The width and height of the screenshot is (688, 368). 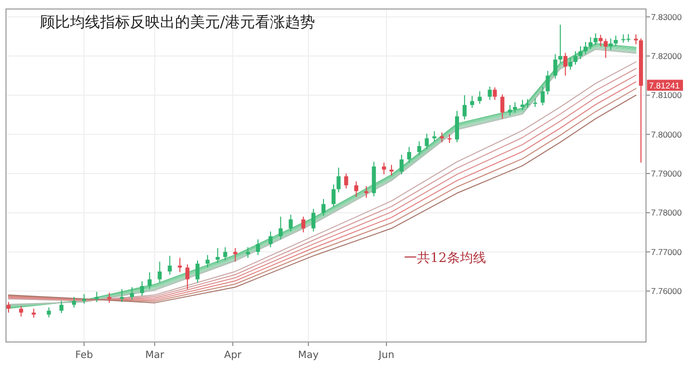 I want to click on y-tick-label: 7.80000, so click(x=666, y=134).